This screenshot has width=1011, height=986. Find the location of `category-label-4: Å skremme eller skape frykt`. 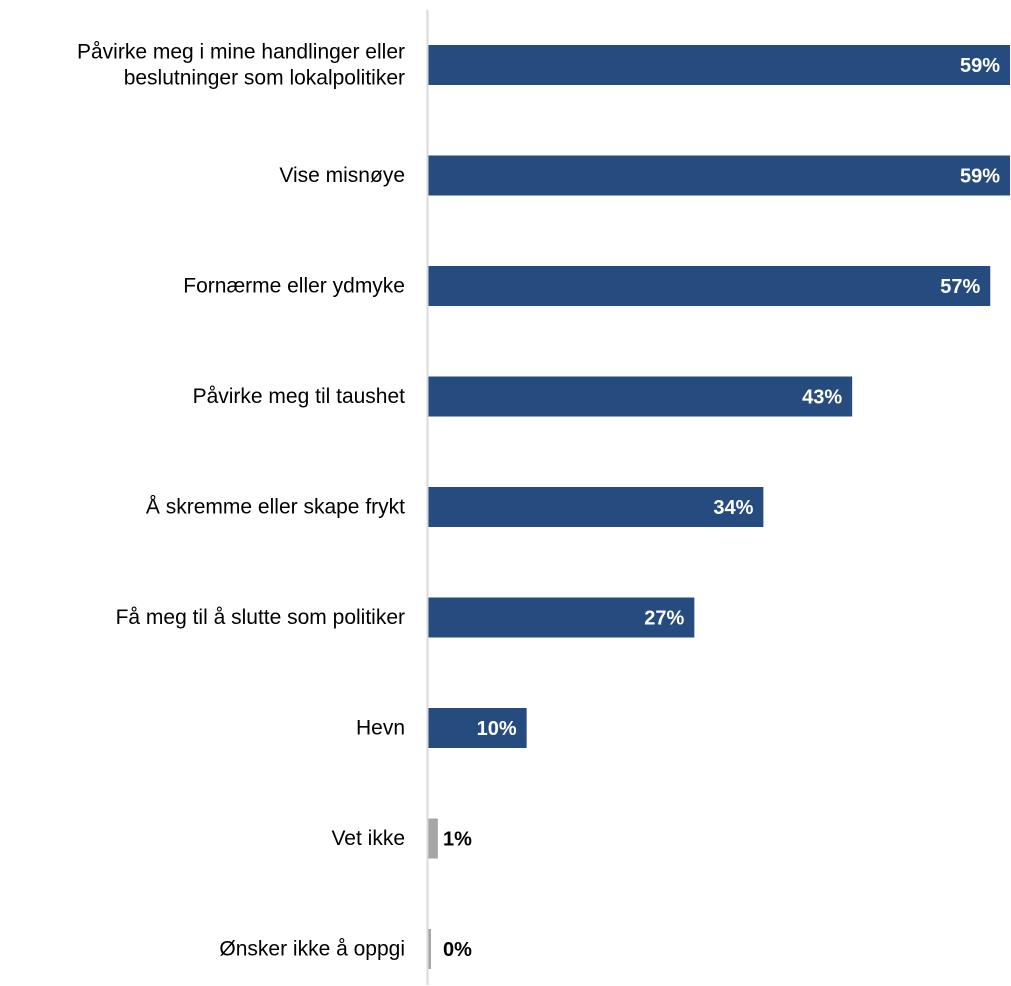

category-label-4: Å skremme eller skape frykt is located at coordinates (275, 507).